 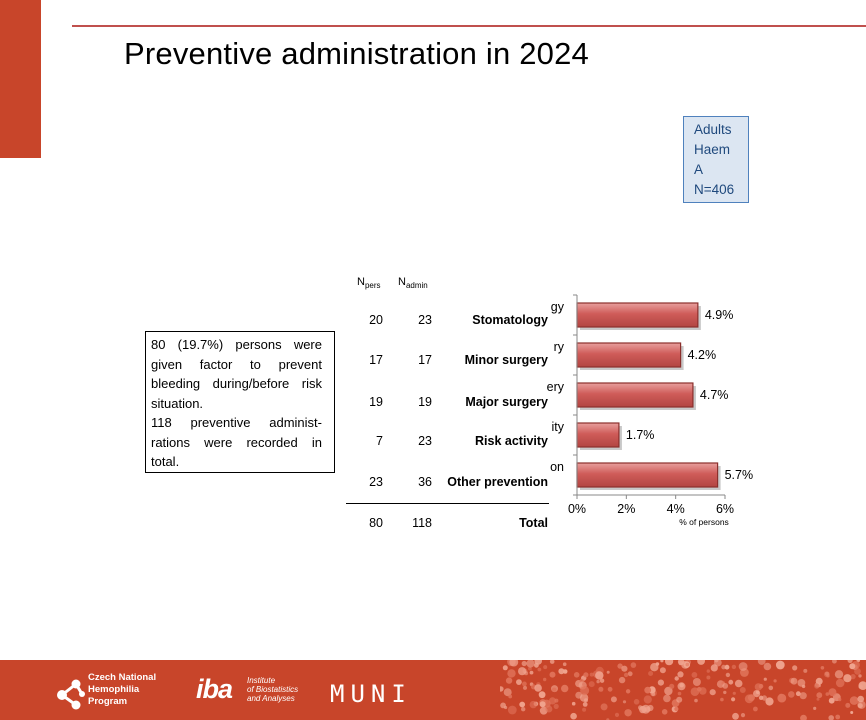 What do you see at coordinates (556, 387) in the screenshot?
I see `category-tick-label: ery` at bounding box center [556, 387].